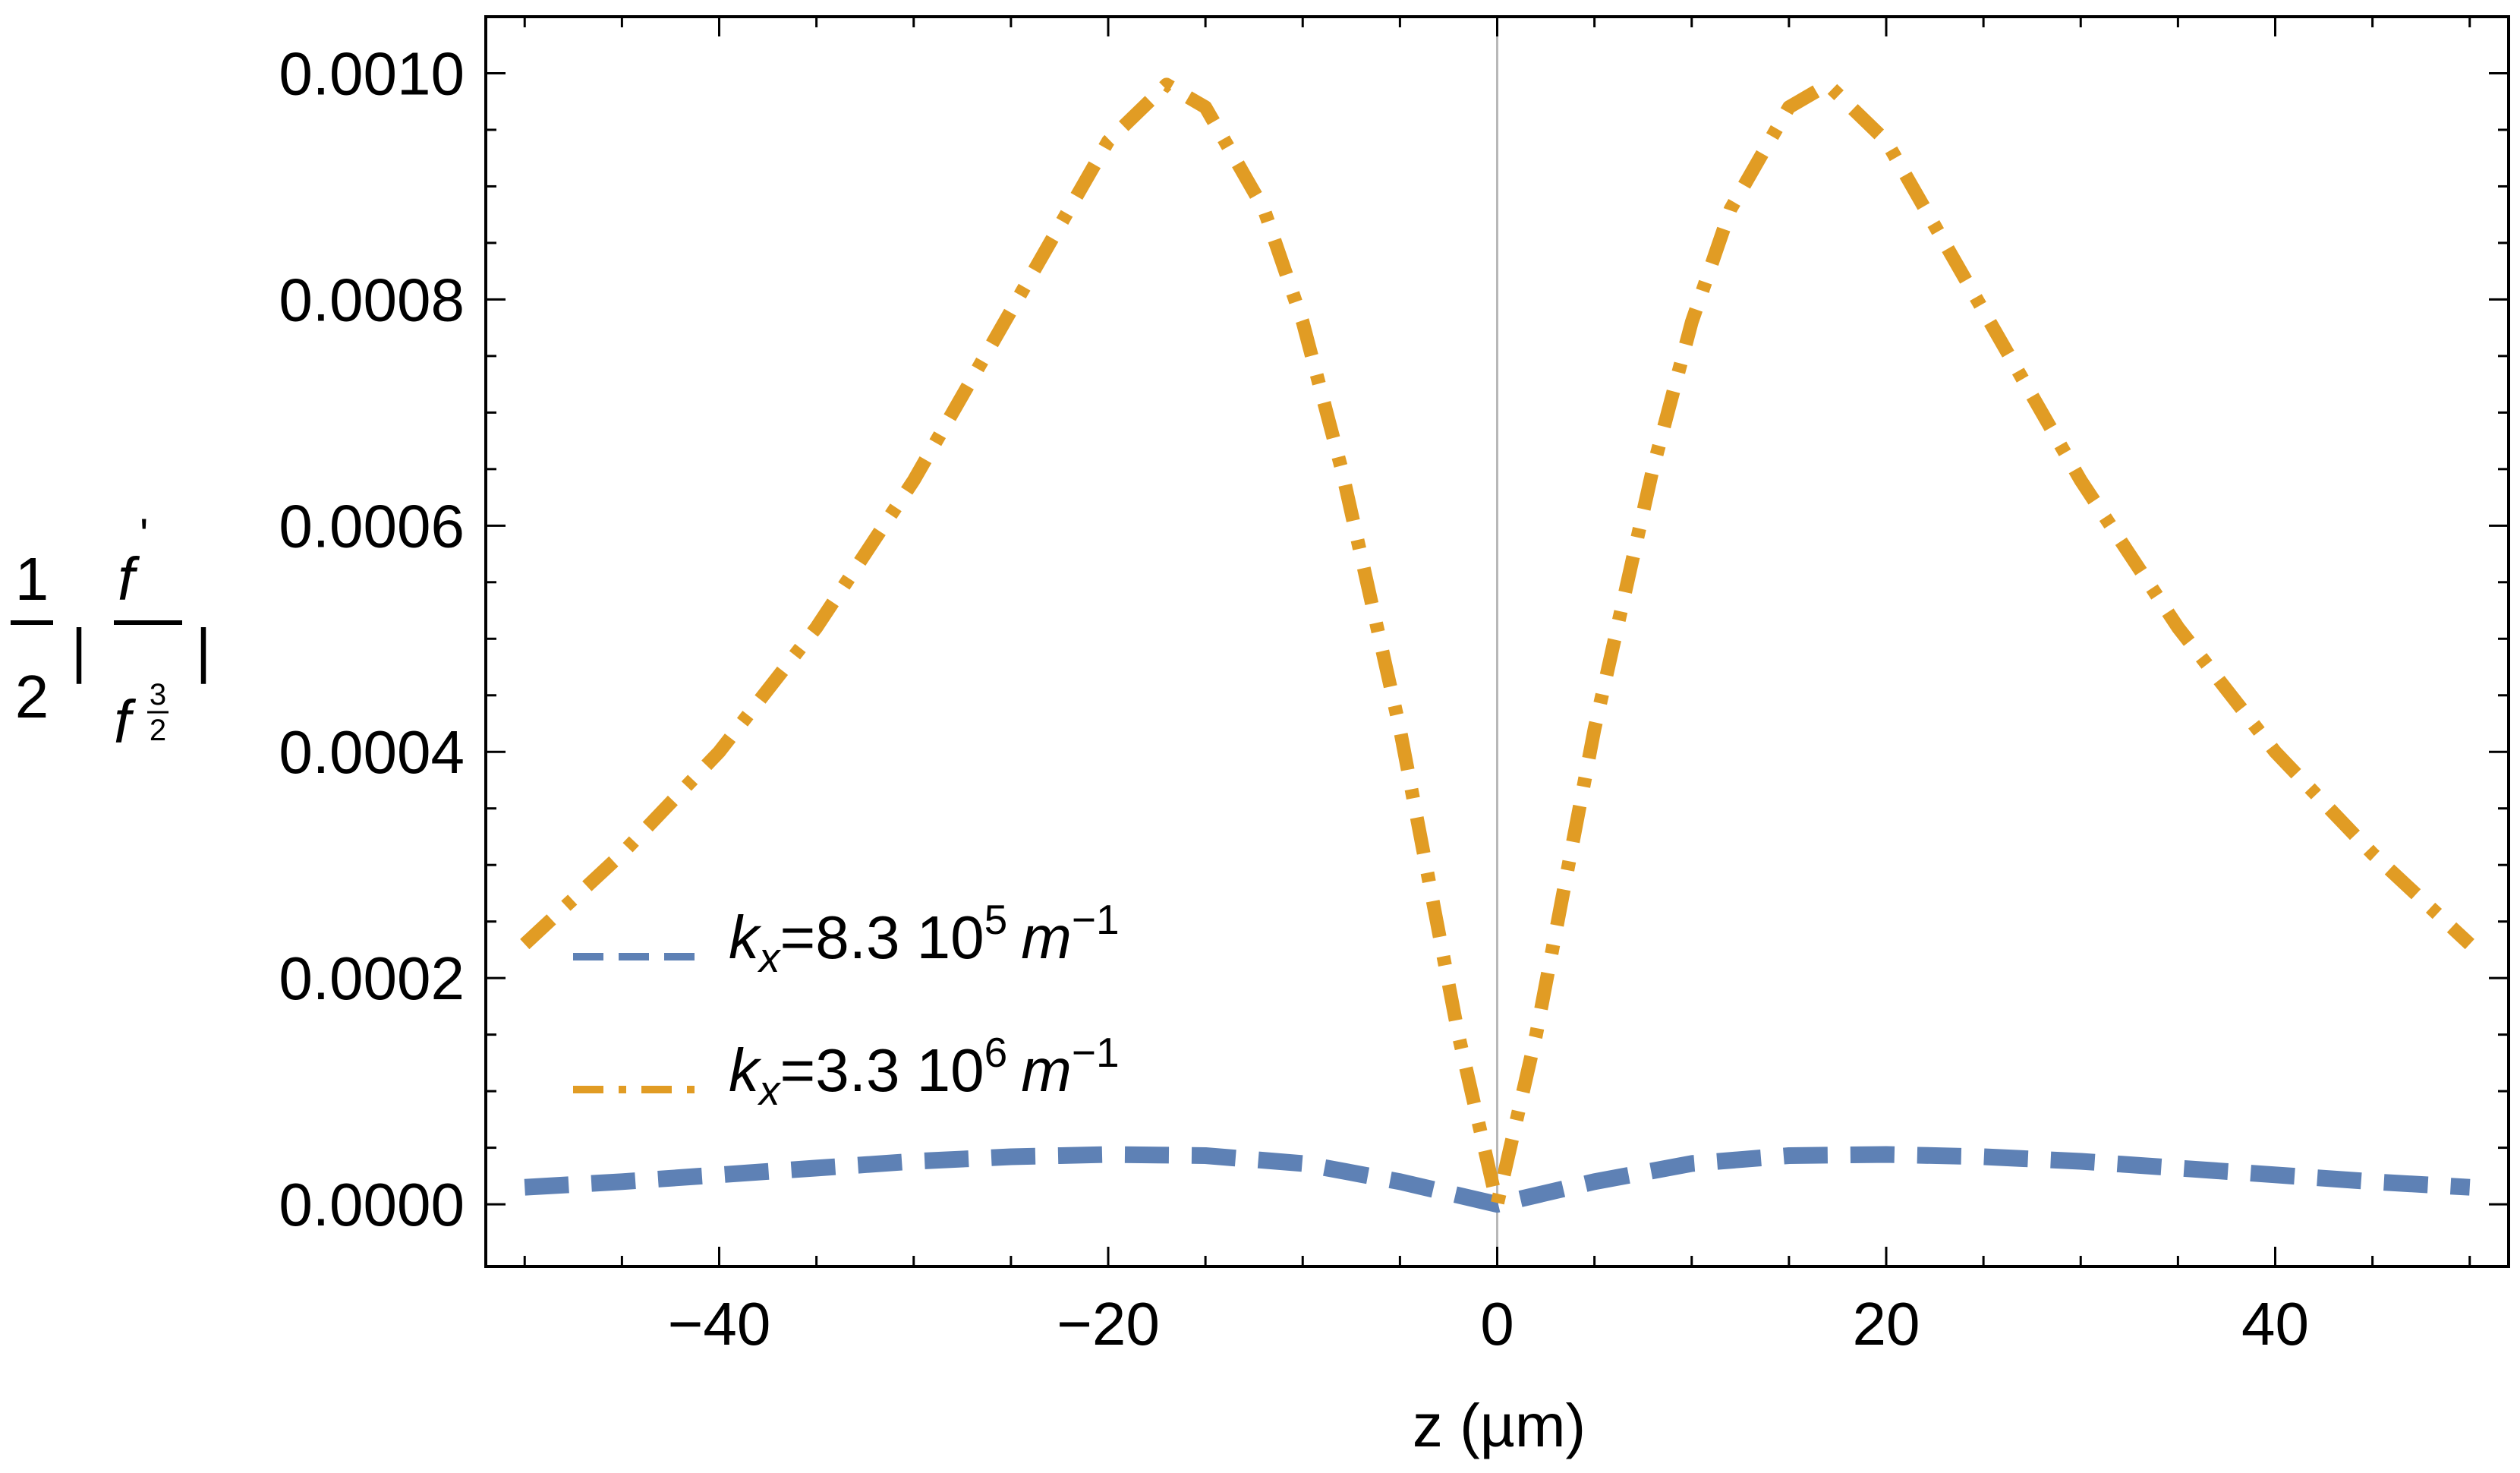  What do you see at coordinates (372, 978) in the screenshot?
I see `y-tick-label: 0.0002` at bounding box center [372, 978].